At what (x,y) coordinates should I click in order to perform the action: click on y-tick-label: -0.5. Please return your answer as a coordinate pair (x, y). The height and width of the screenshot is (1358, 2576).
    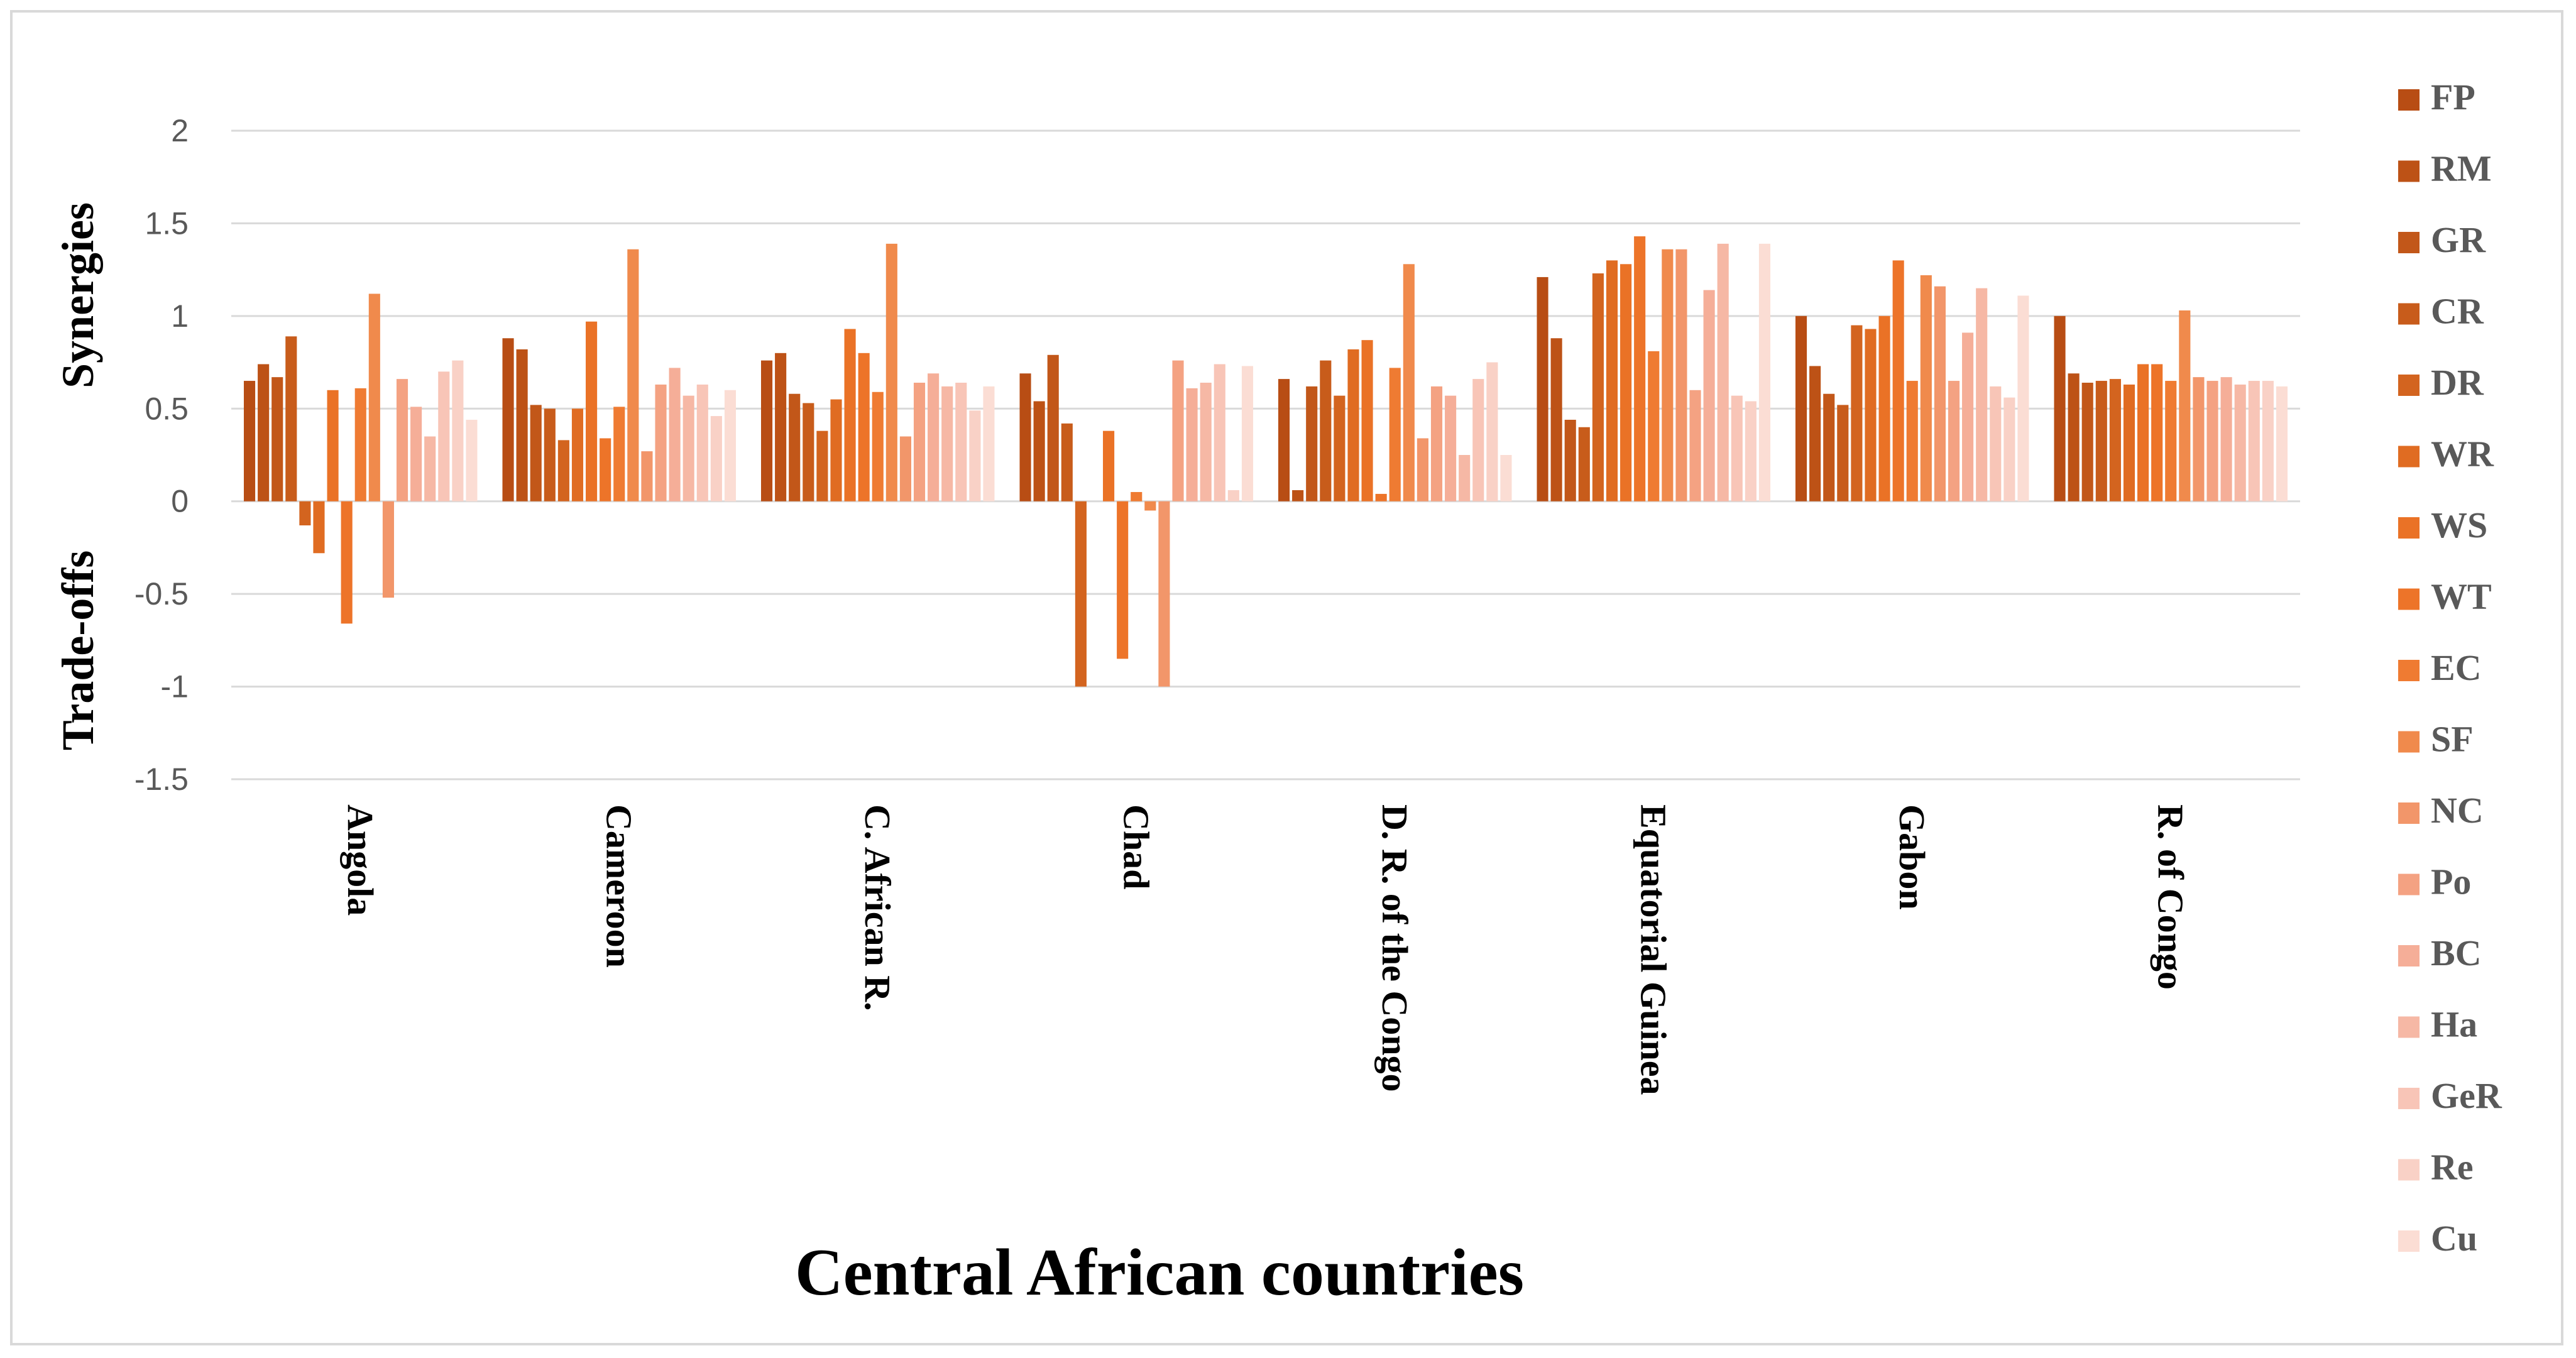
    Looking at the image, I should click on (161, 593).